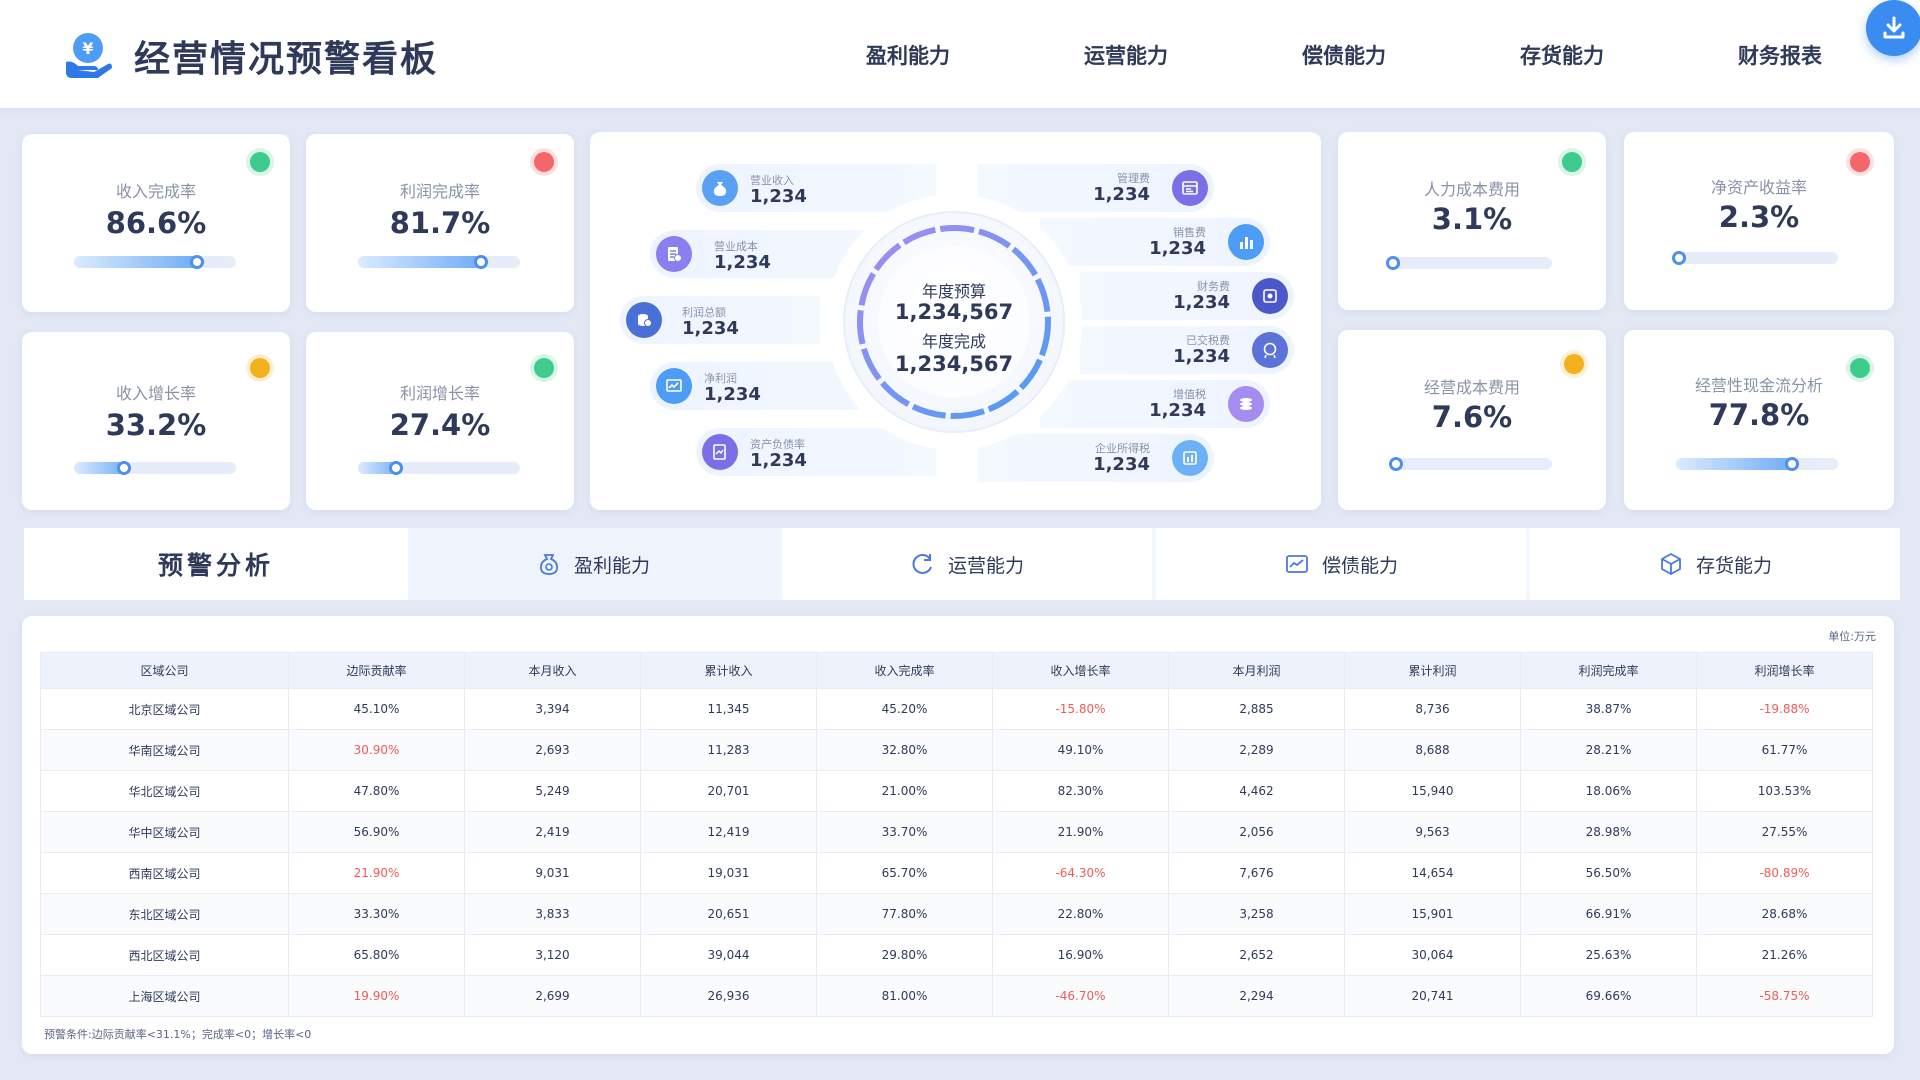  Describe the element at coordinates (1189, 232) in the screenshot. I see `item-label: 销售费` at that location.